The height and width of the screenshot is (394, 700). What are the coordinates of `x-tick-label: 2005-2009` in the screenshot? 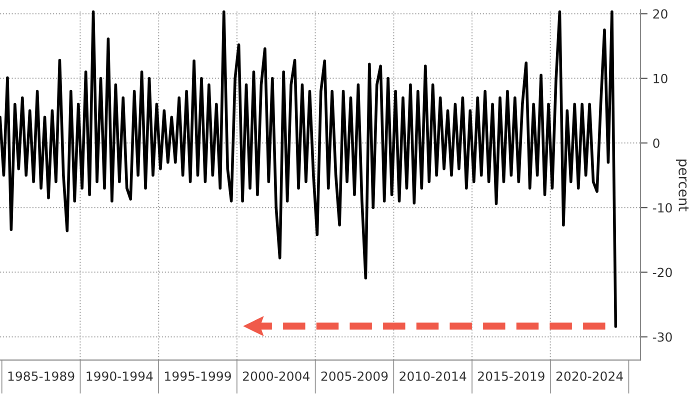 It's located at (354, 376).